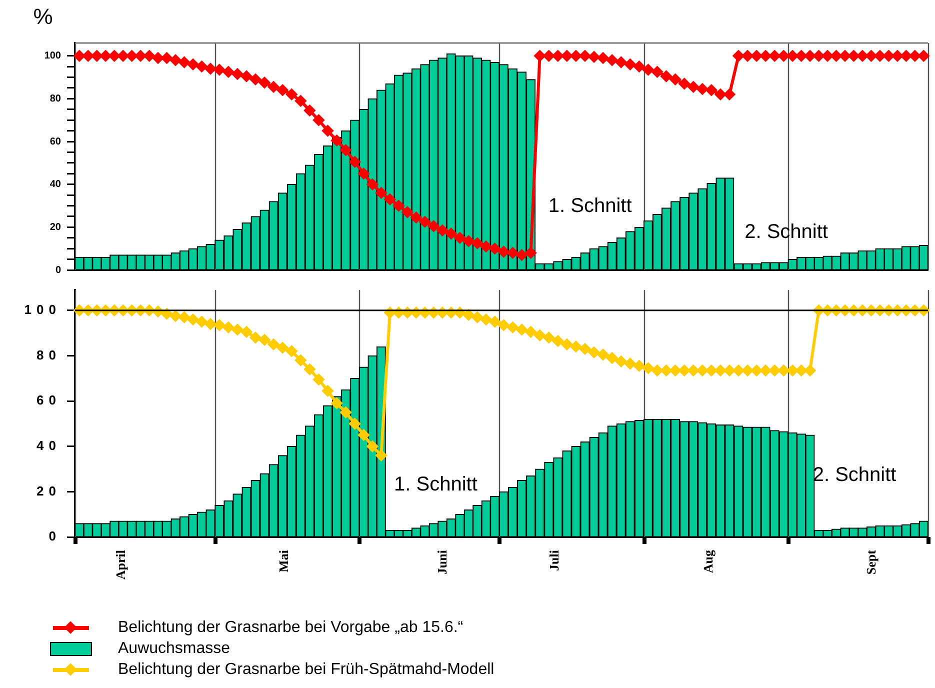 The width and height of the screenshot is (935, 688). I want to click on x-tick-label: Sept, so click(870, 562).